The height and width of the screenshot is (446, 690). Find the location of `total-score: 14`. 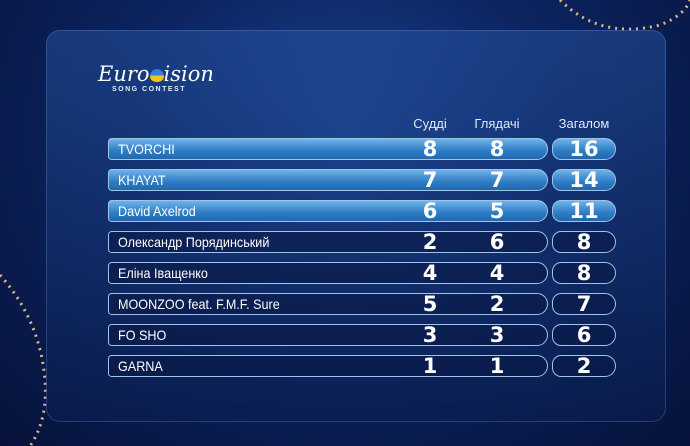

total-score: 14 is located at coordinates (584, 180).